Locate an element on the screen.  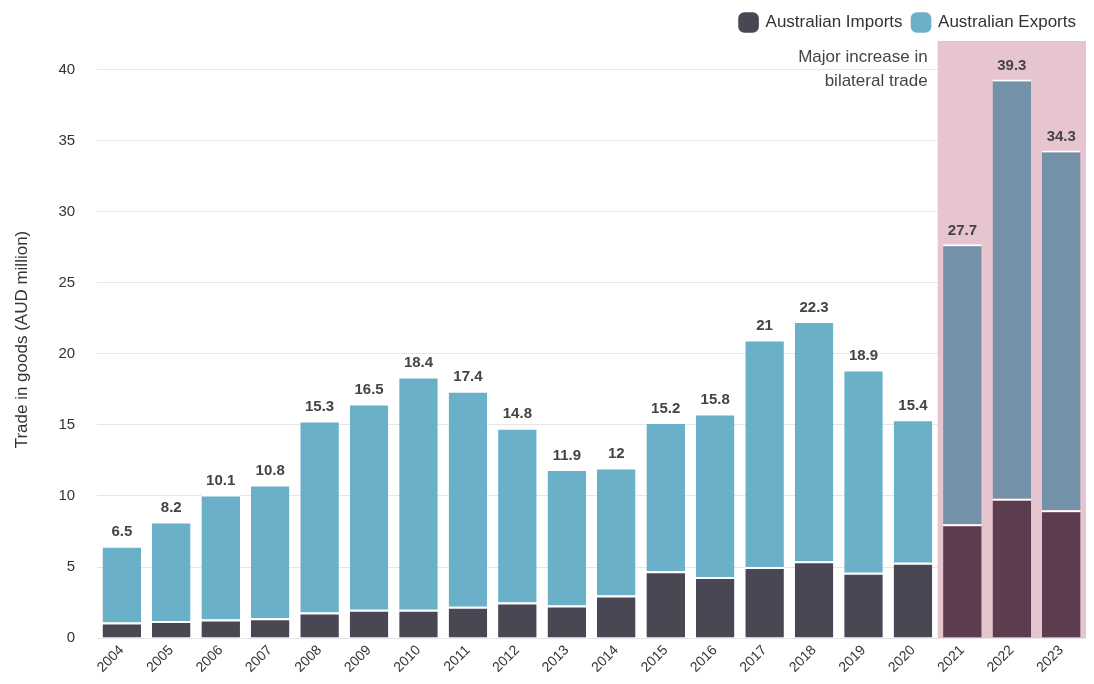
y-axis-title: Trade in goods (AUD million) is located at coordinates (21, 339).